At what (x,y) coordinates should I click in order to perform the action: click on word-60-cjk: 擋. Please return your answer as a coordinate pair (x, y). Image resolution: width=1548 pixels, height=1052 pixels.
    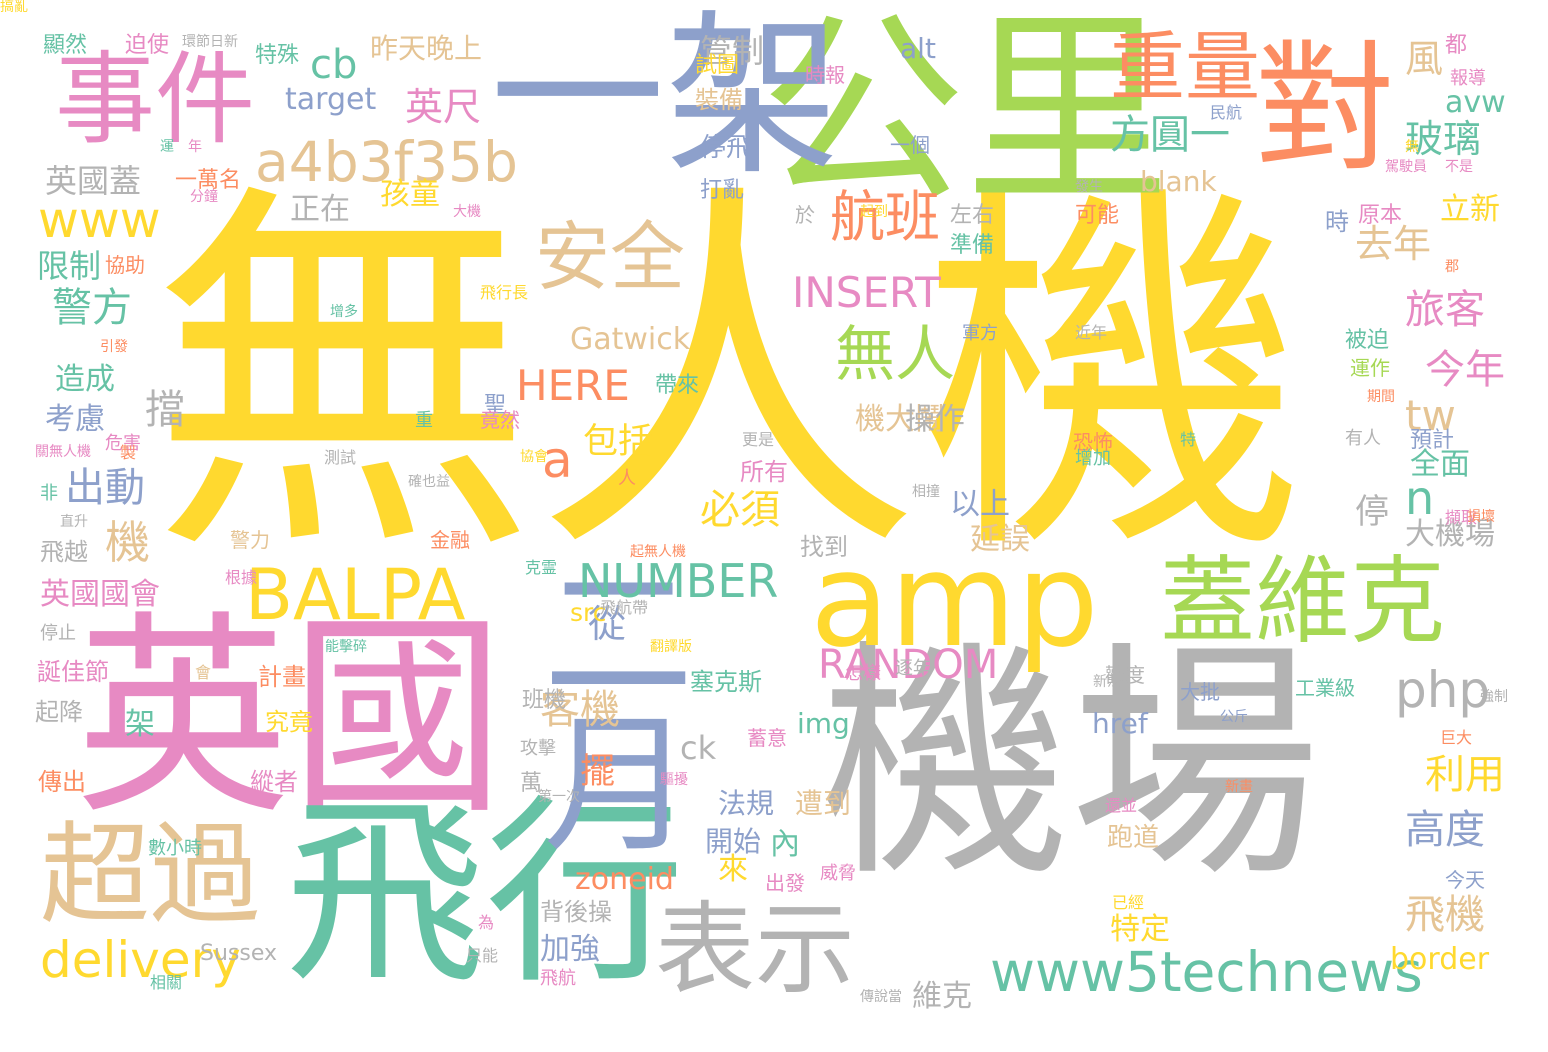
    Looking at the image, I should click on (165, 410).